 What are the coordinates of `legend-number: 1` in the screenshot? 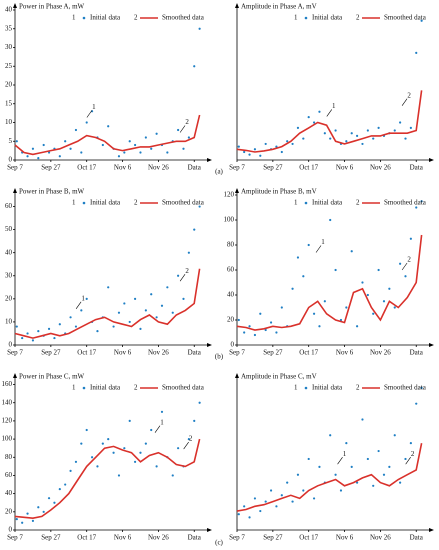 It's located at (74, 203).